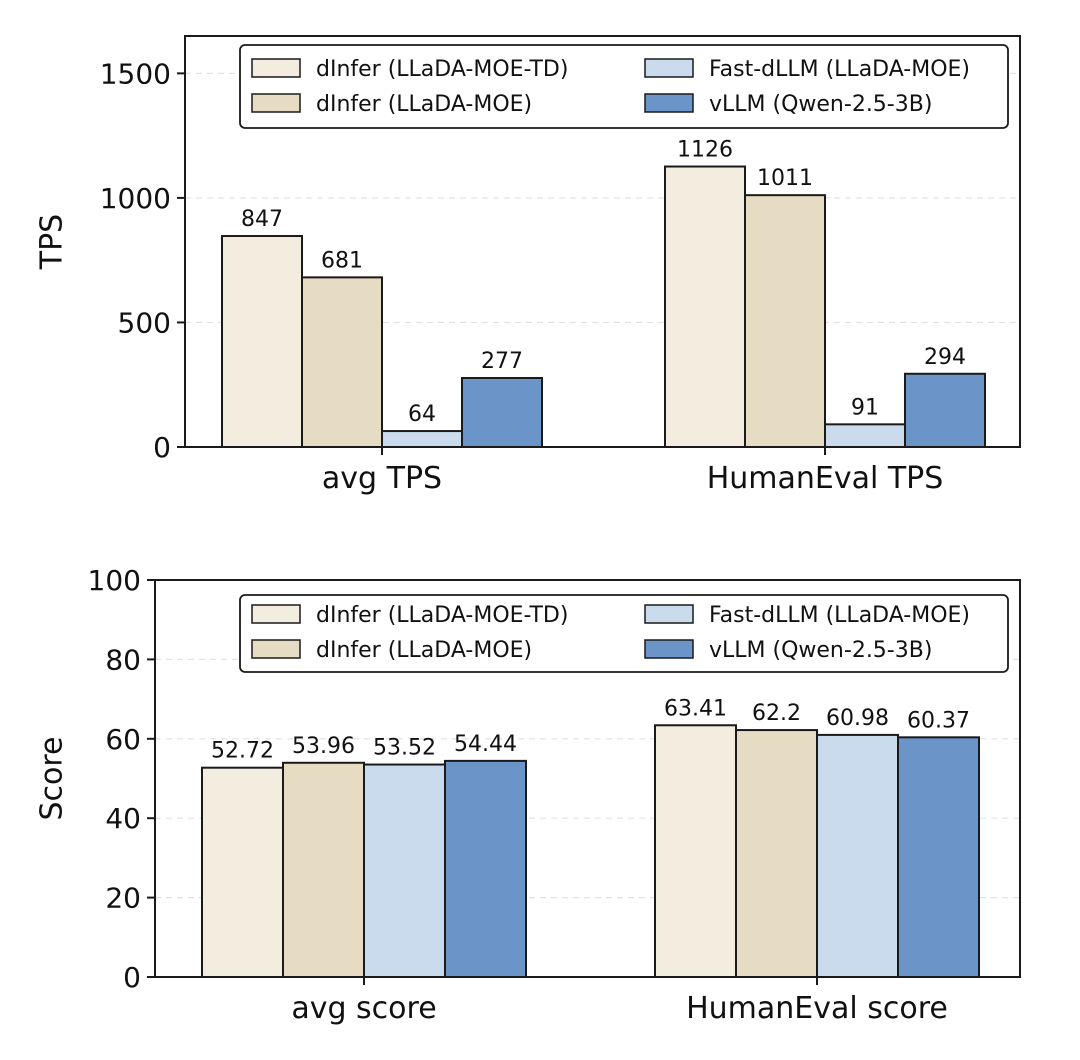 The width and height of the screenshot is (1080, 1060). I want to click on data-label: 60.98, so click(857, 718).